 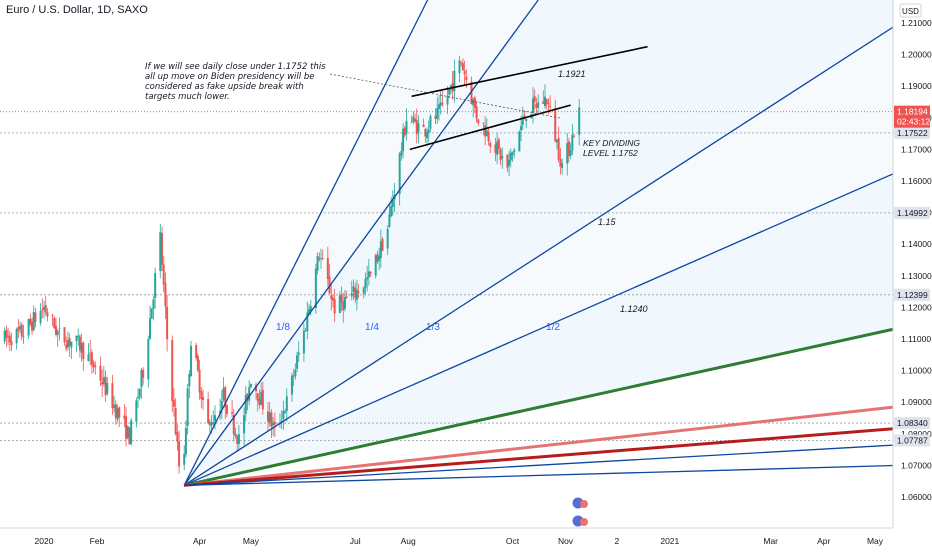 What do you see at coordinates (910, 10) in the screenshot?
I see `currency-badge` at bounding box center [910, 10].